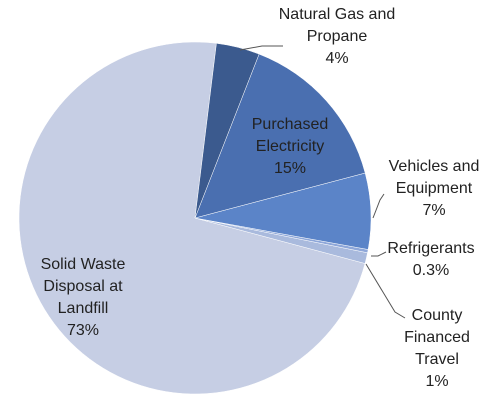  What do you see at coordinates (437, 337) in the screenshot?
I see `category-label: County Financed Travel` at bounding box center [437, 337].